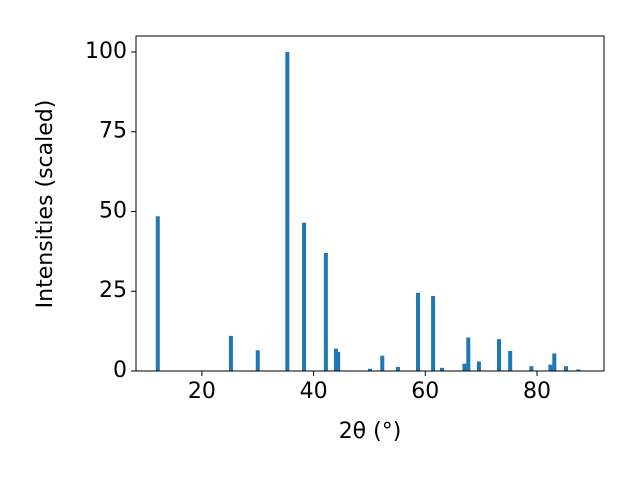  What do you see at coordinates (106, 51) in the screenshot?
I see `y-tick-label: 100` at bounding box center [106, 51].